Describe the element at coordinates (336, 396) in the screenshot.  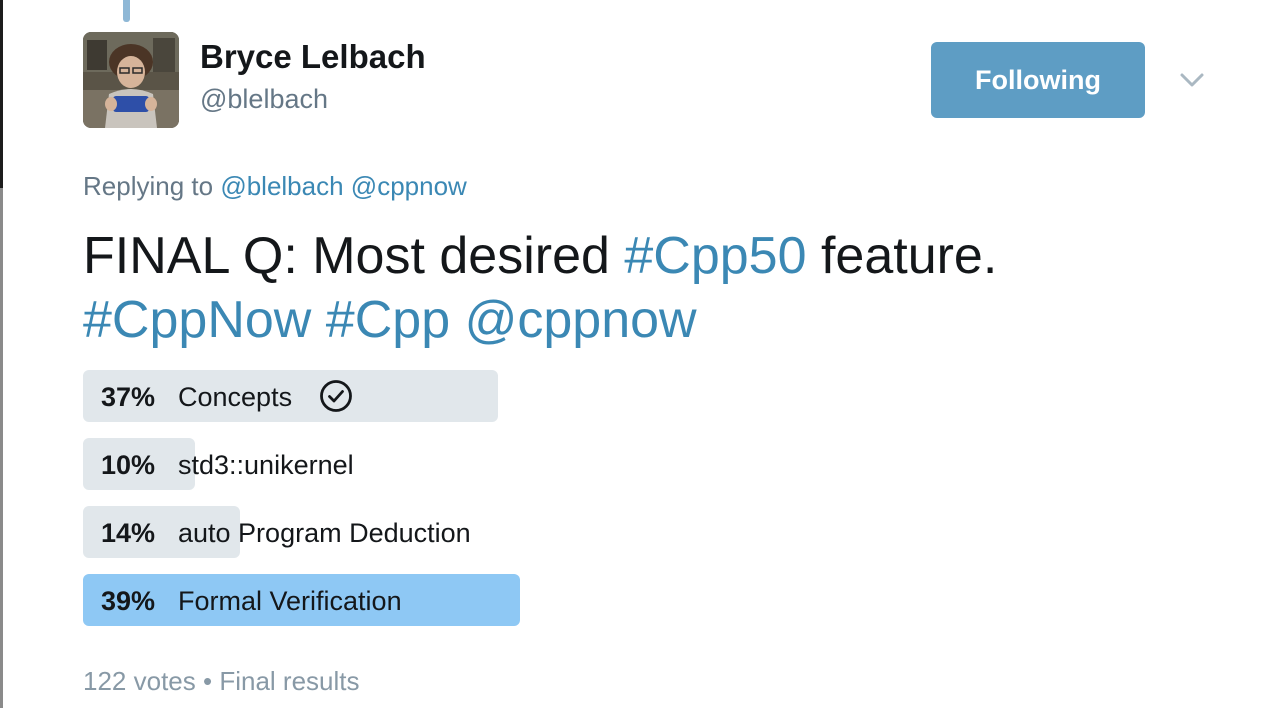
I see `check-circle-icon` at that location.